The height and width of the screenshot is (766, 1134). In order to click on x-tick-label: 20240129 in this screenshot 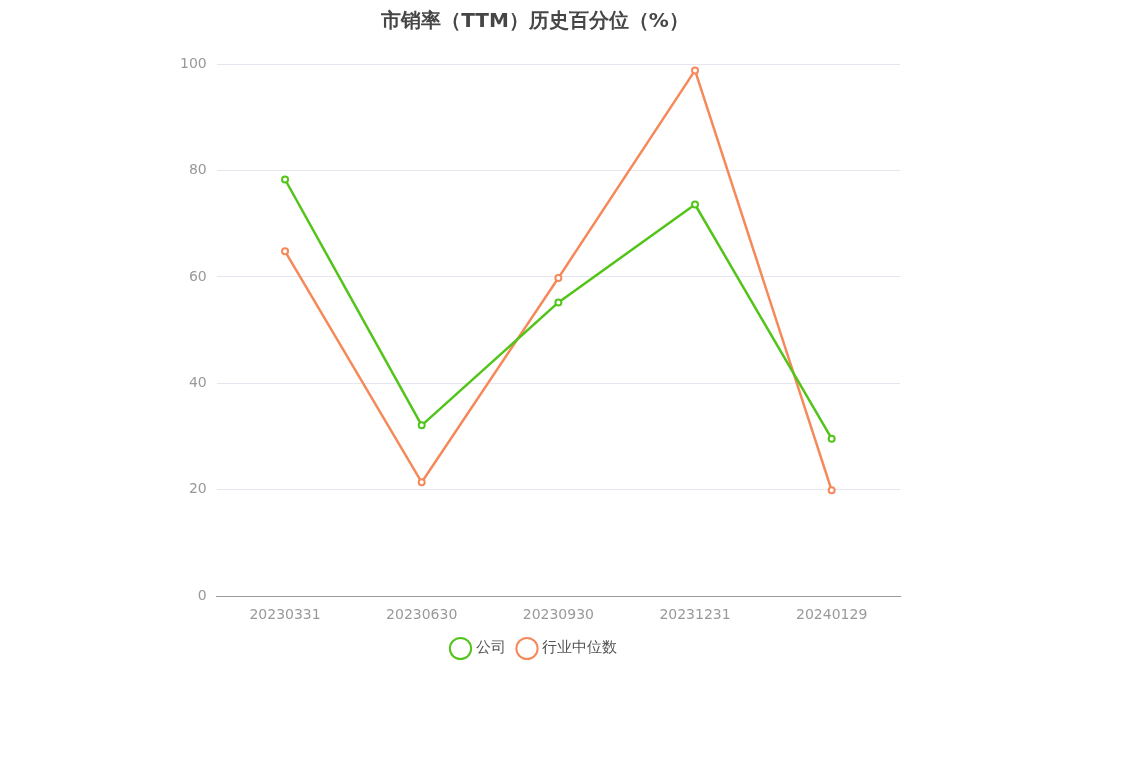, I will do `click(832, 614)`.